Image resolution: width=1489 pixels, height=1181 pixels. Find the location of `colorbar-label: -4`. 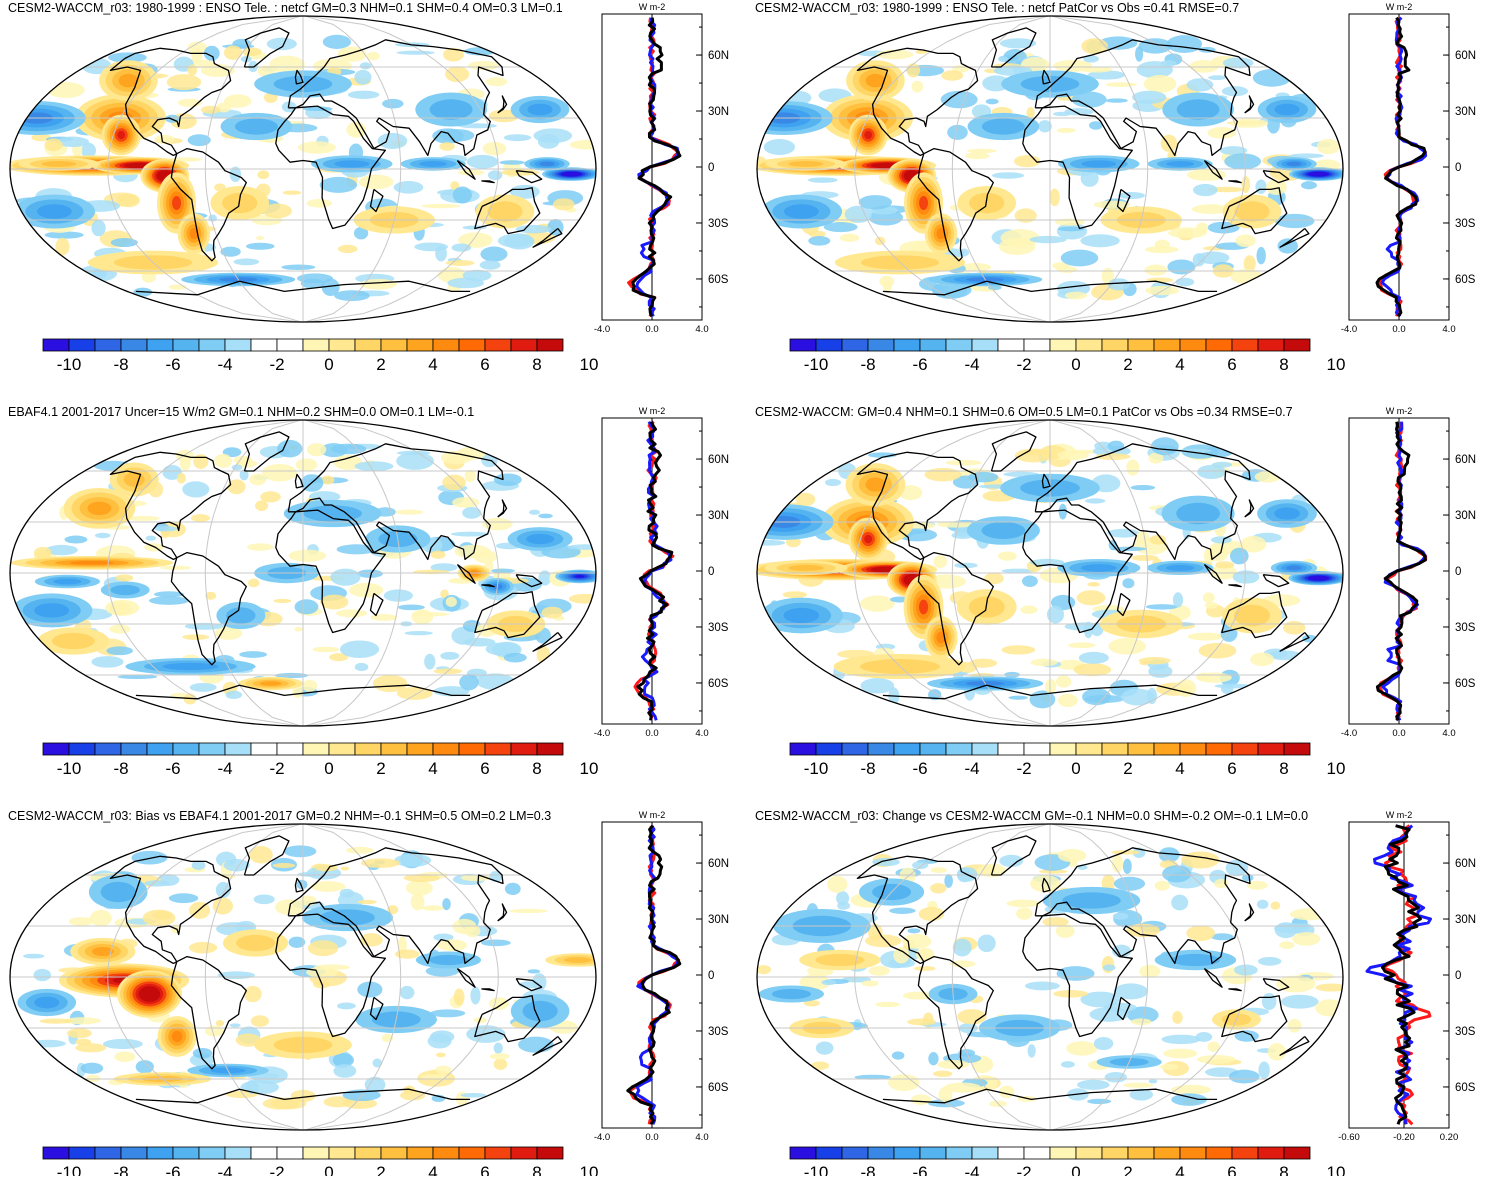

colorbar-label: -4 is located at coordinates (971, 768).